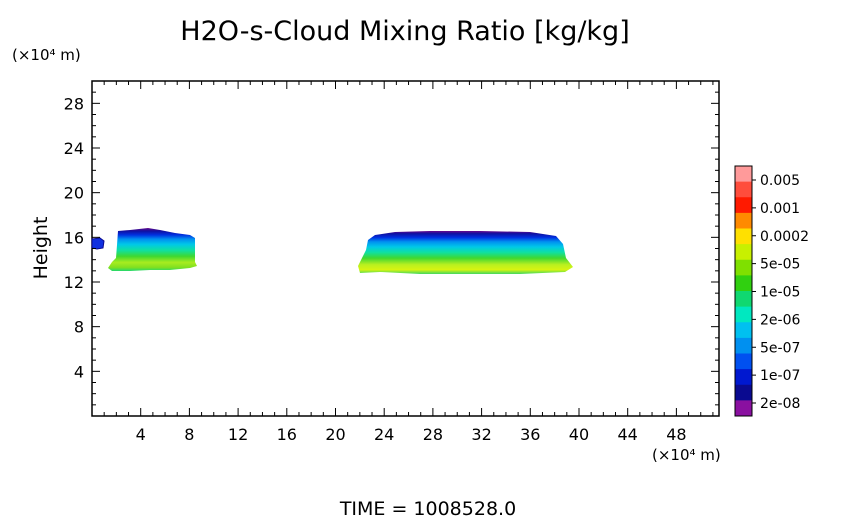  What do you see at coordinates (74, 193) in the screenshot?
I see `y-tick-label: 20` at bounding box center [74, 193].